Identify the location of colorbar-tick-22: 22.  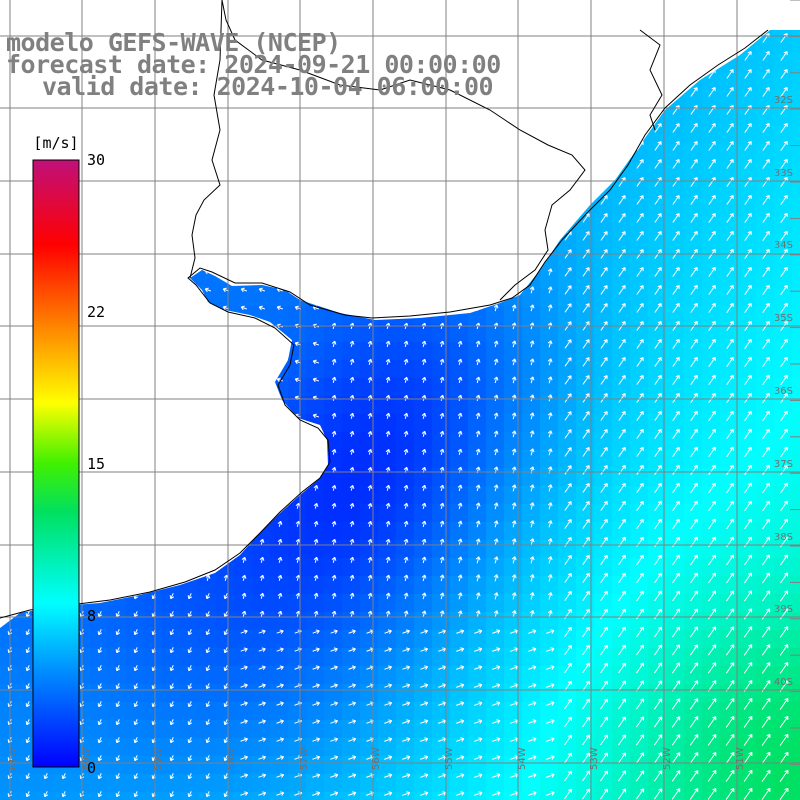
(96, 312).